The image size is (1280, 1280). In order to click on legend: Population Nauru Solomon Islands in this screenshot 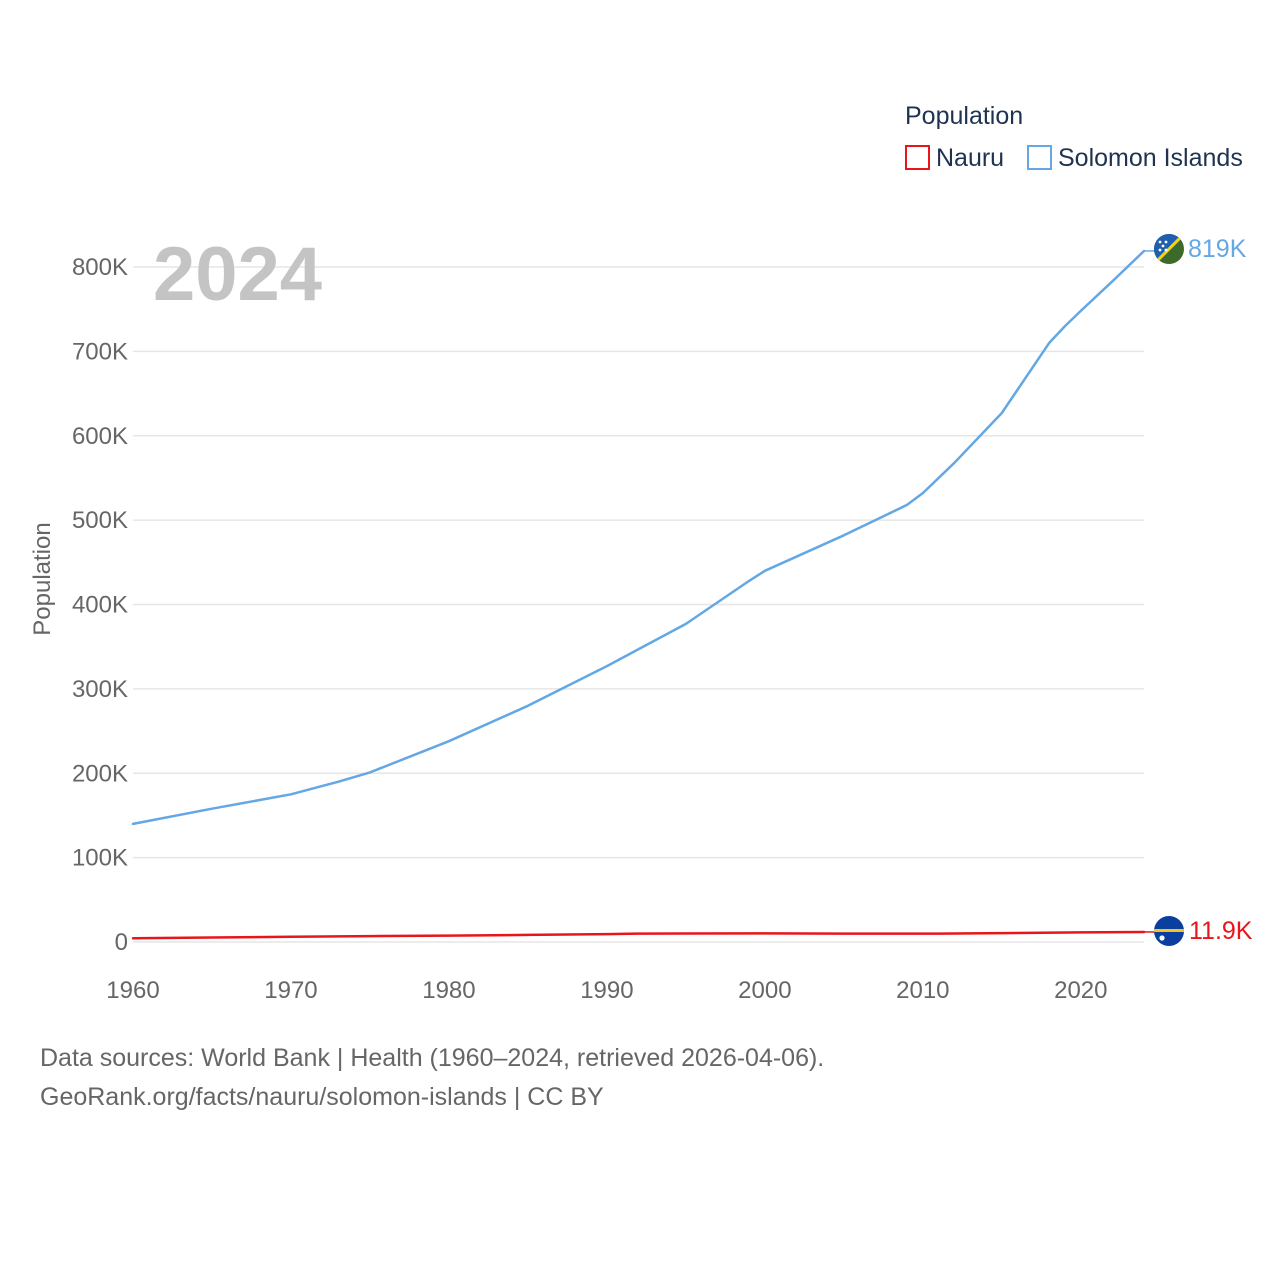, I will do `click(1074, 137)`.